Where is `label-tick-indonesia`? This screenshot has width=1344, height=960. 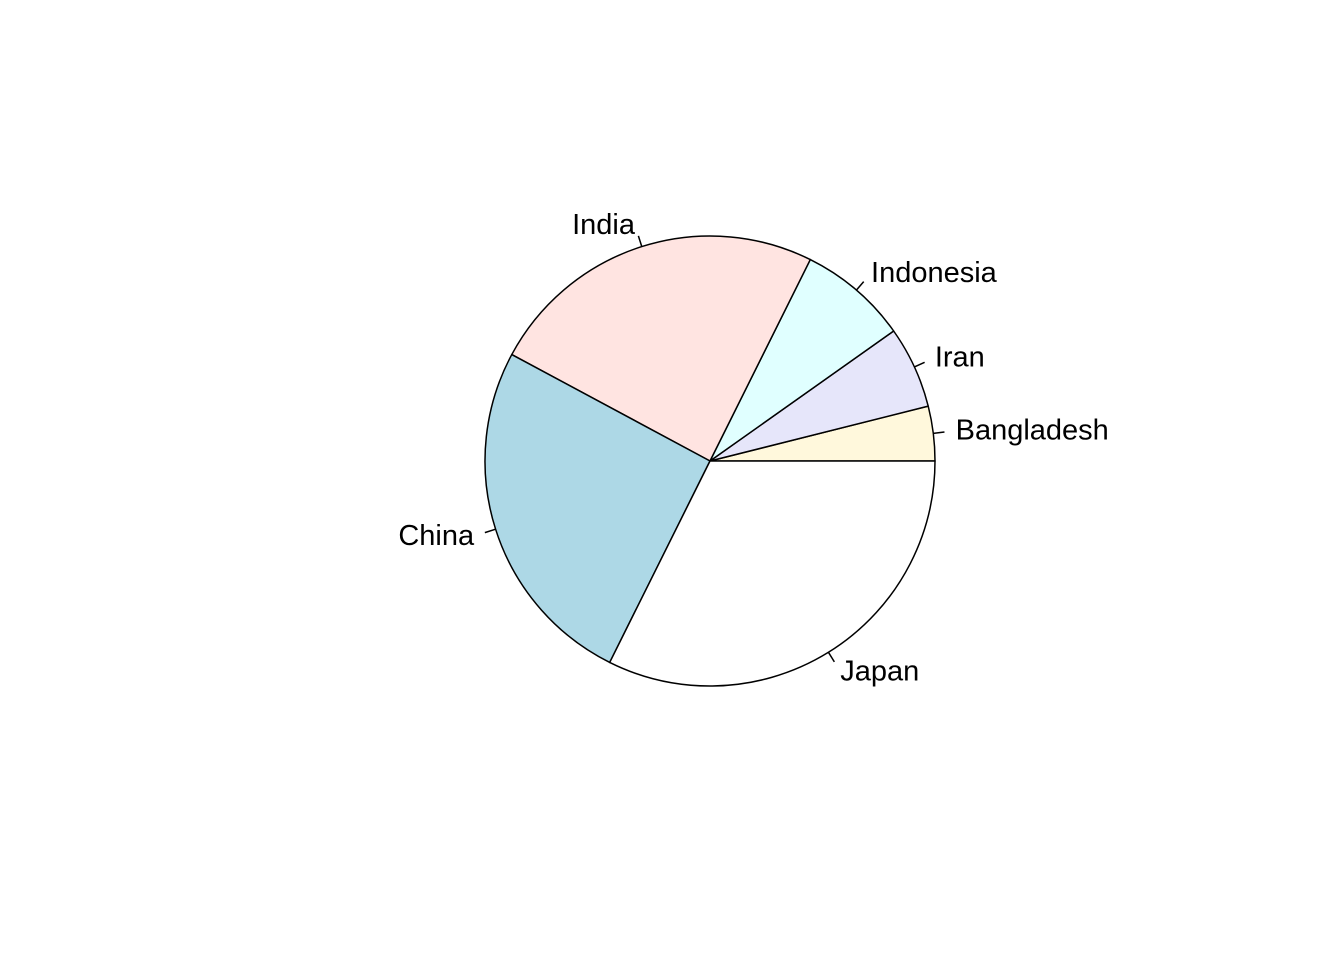
label-tick-indonesia is located at coordinates (860, 286).